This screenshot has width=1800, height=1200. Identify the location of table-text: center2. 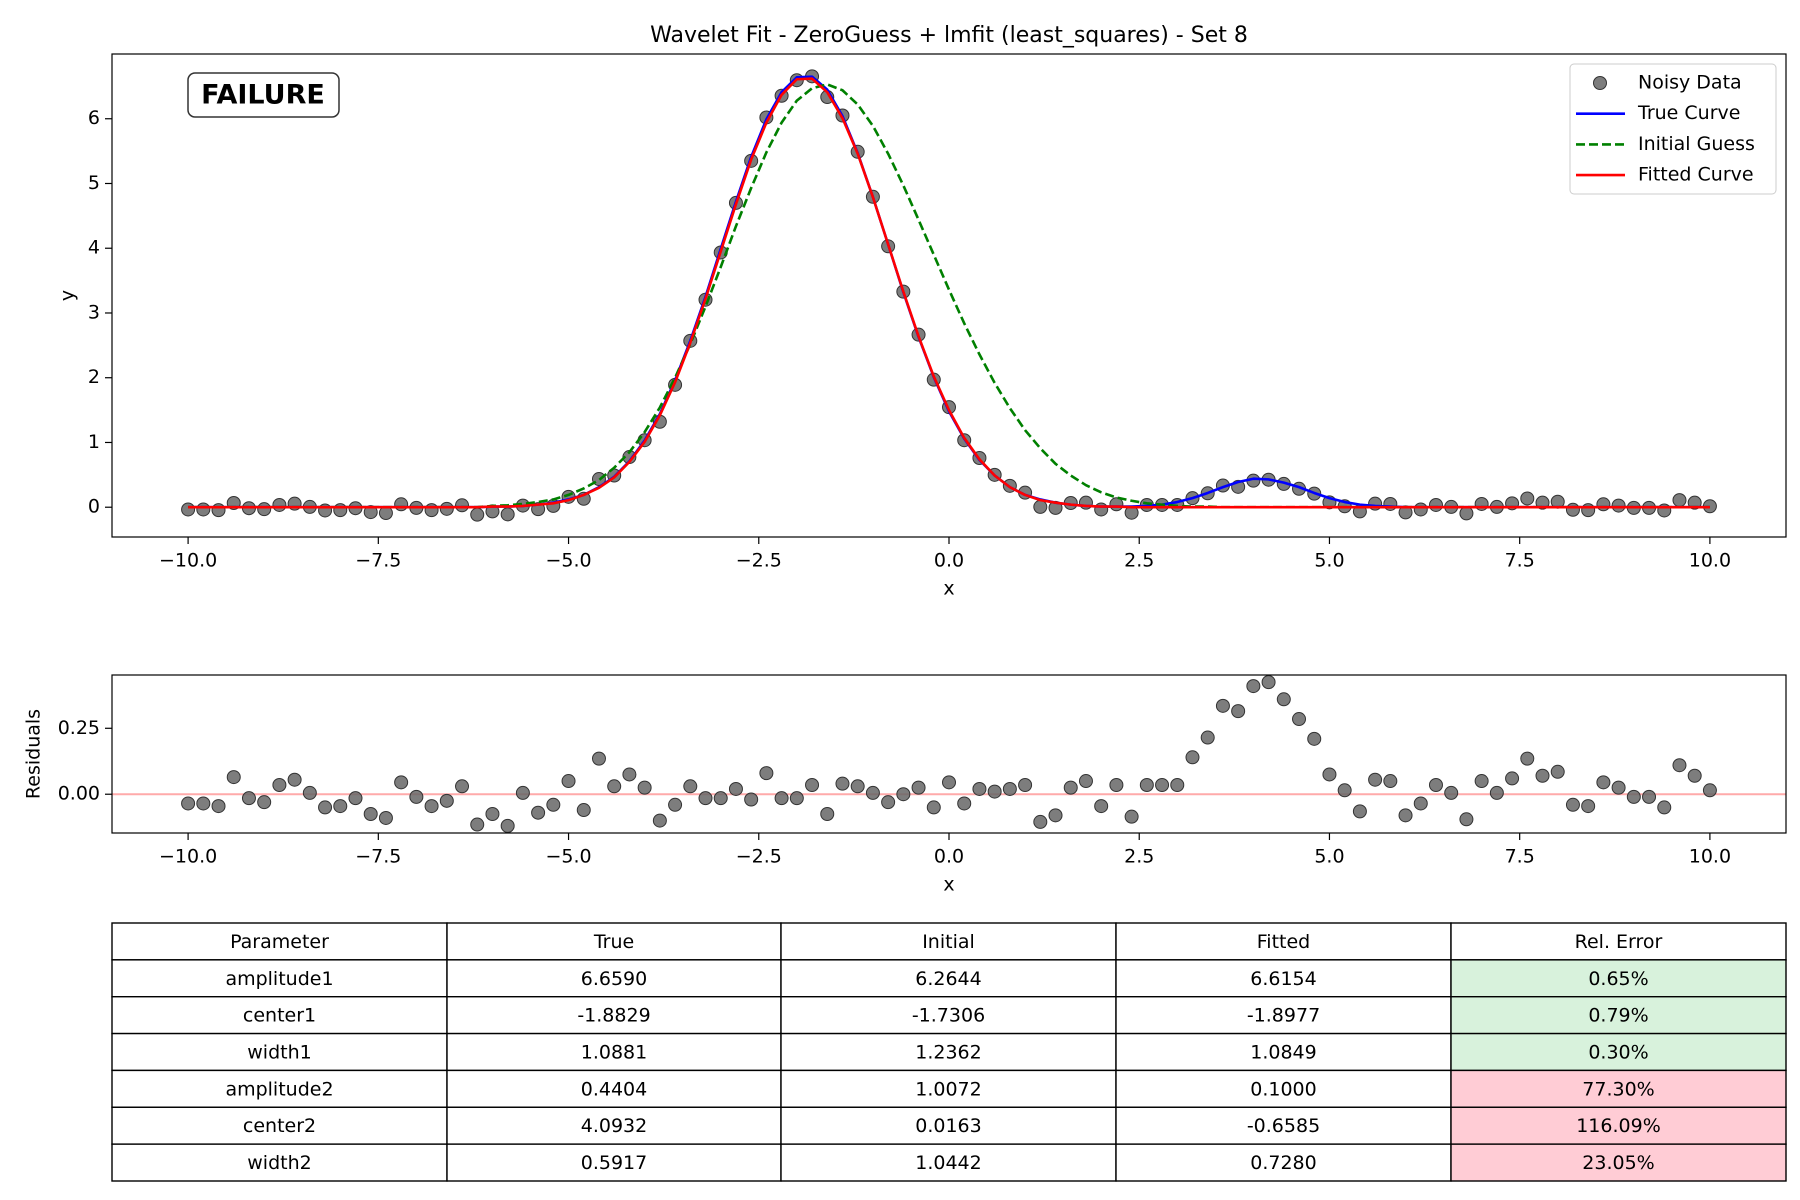
(279, 1126).